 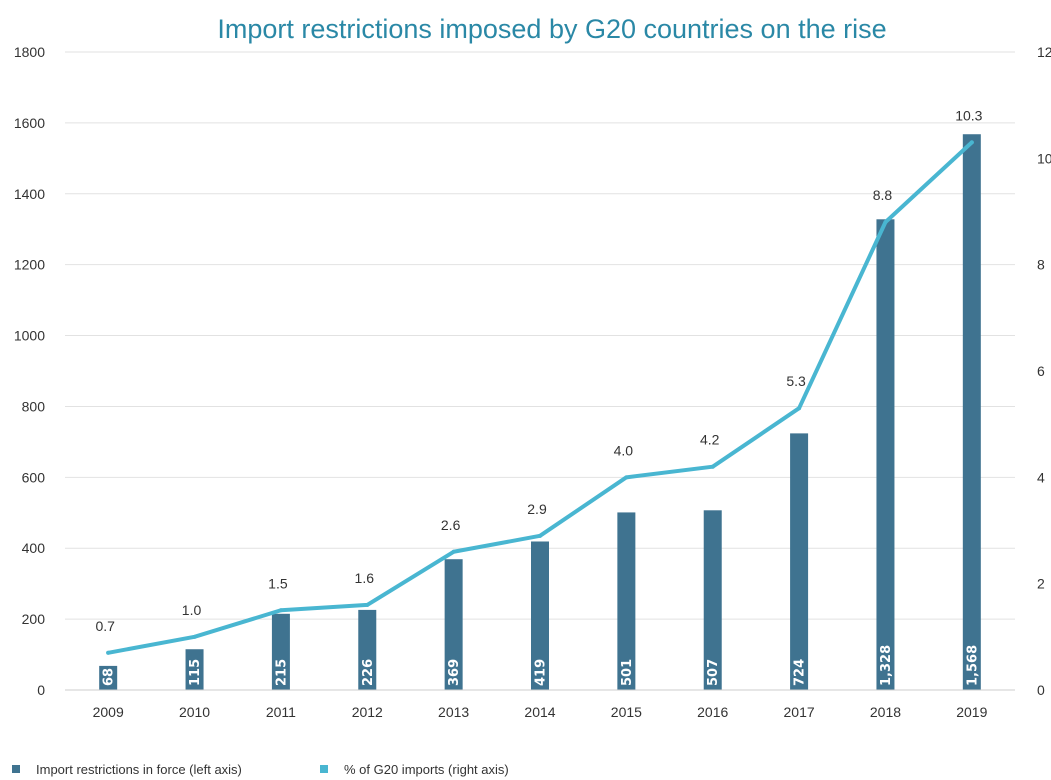 I want to click on bar-value-label: 419, so click(x=541, y=672).